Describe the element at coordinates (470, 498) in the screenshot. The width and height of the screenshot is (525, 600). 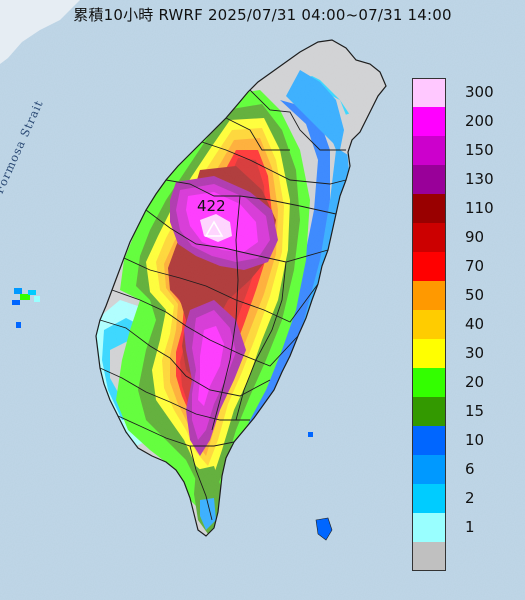
I see `legend-label: 2` at that location.